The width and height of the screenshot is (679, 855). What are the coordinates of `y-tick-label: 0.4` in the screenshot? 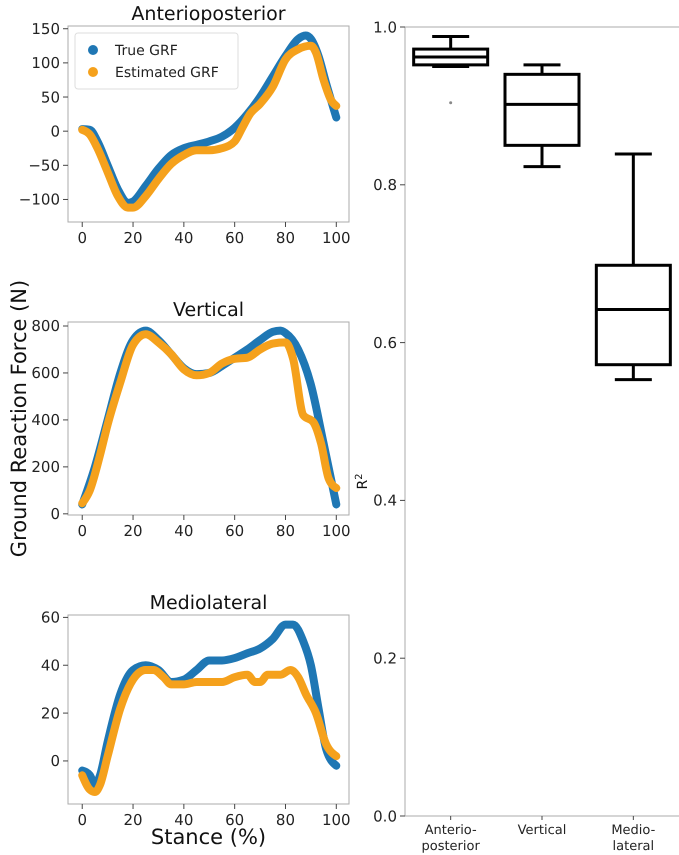 It's located at (385, 501).